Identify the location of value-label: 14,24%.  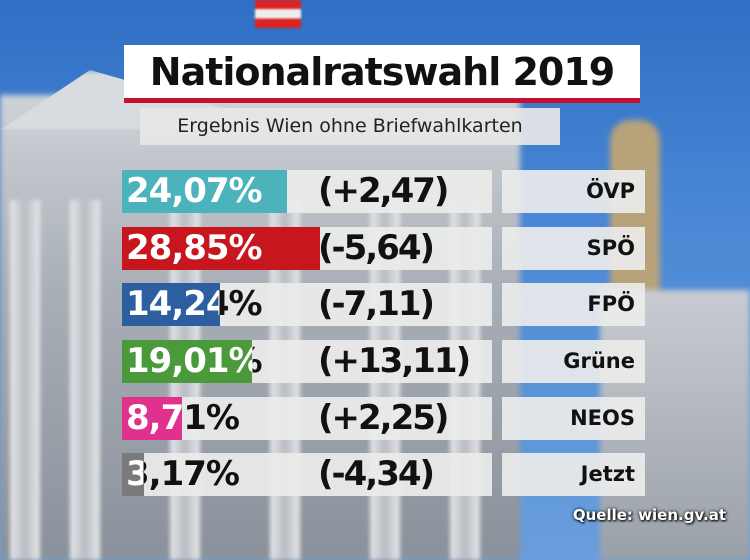
(194, 304).